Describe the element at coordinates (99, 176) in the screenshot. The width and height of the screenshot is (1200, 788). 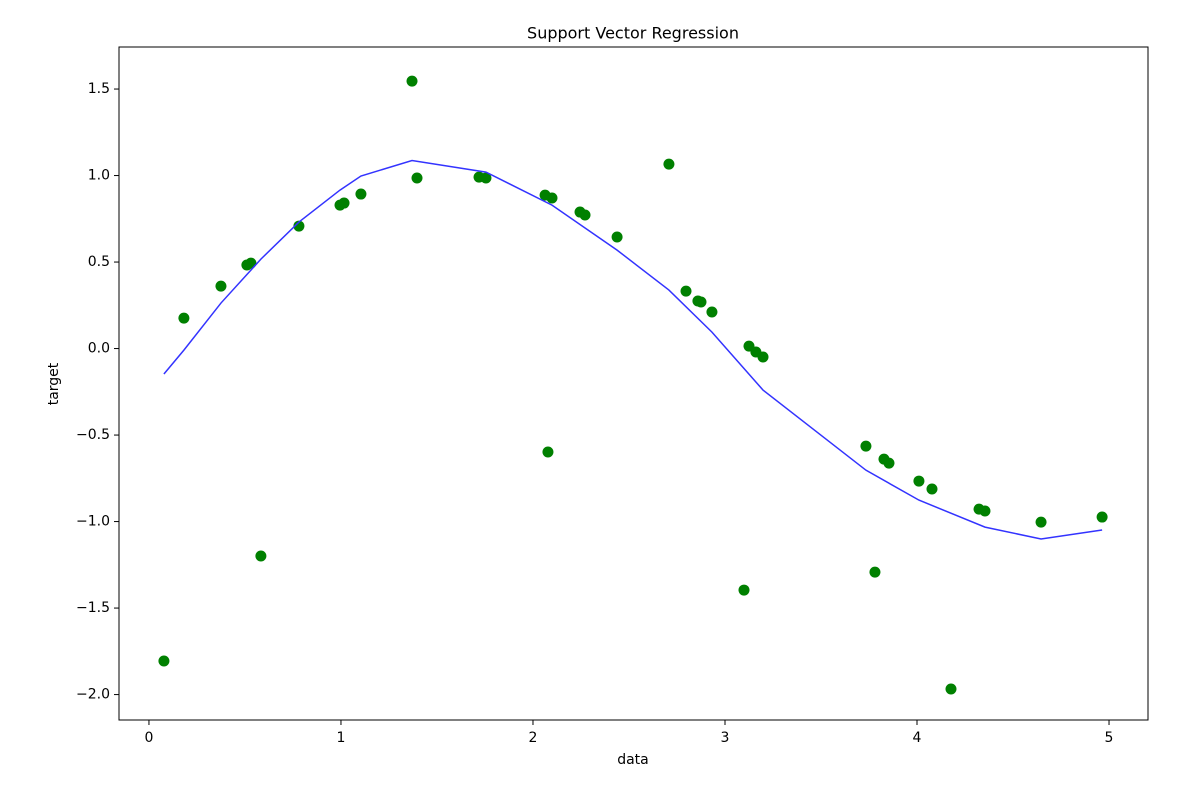
I see `y-tick-label: 1.0` at that location.